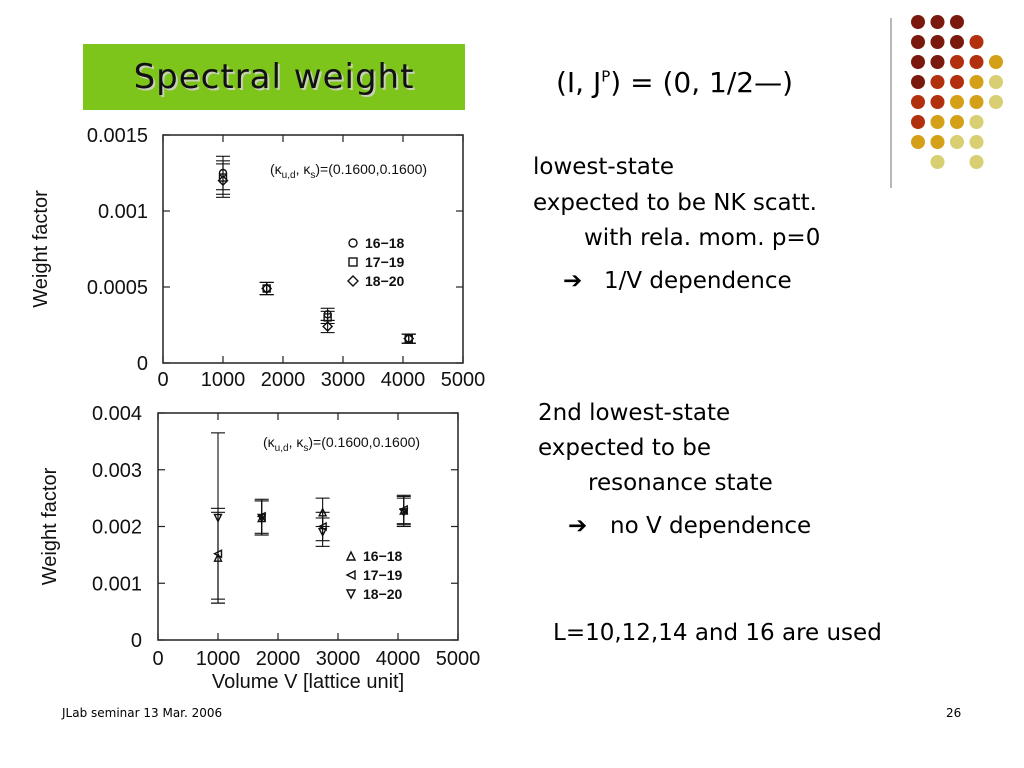 Image resolution: width=1024 pixels, height=768 pixels. I want to click on note1-line2: expected to be NK scatt., so click(675, 203).